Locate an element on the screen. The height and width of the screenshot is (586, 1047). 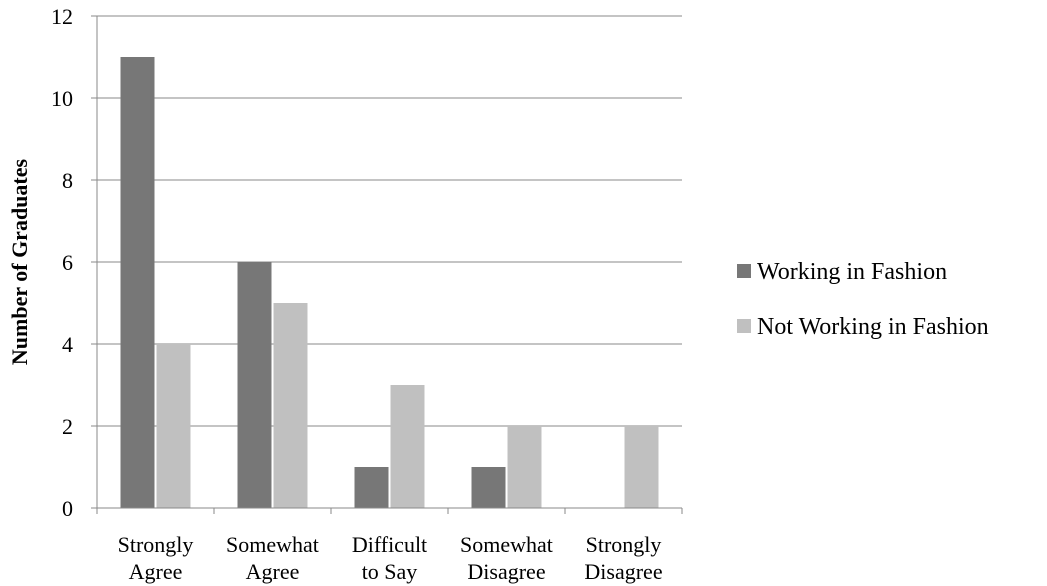
y-tick-label: 6 is located at coordinates (67, 262).